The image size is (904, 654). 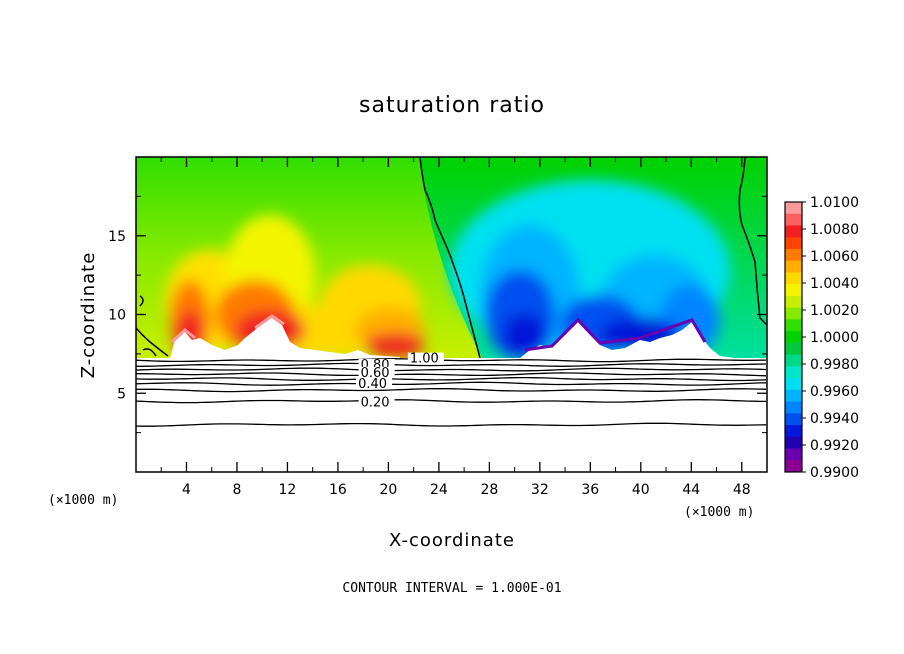 I want to click on contour-label: 0.20, so click(x=375, y=403).